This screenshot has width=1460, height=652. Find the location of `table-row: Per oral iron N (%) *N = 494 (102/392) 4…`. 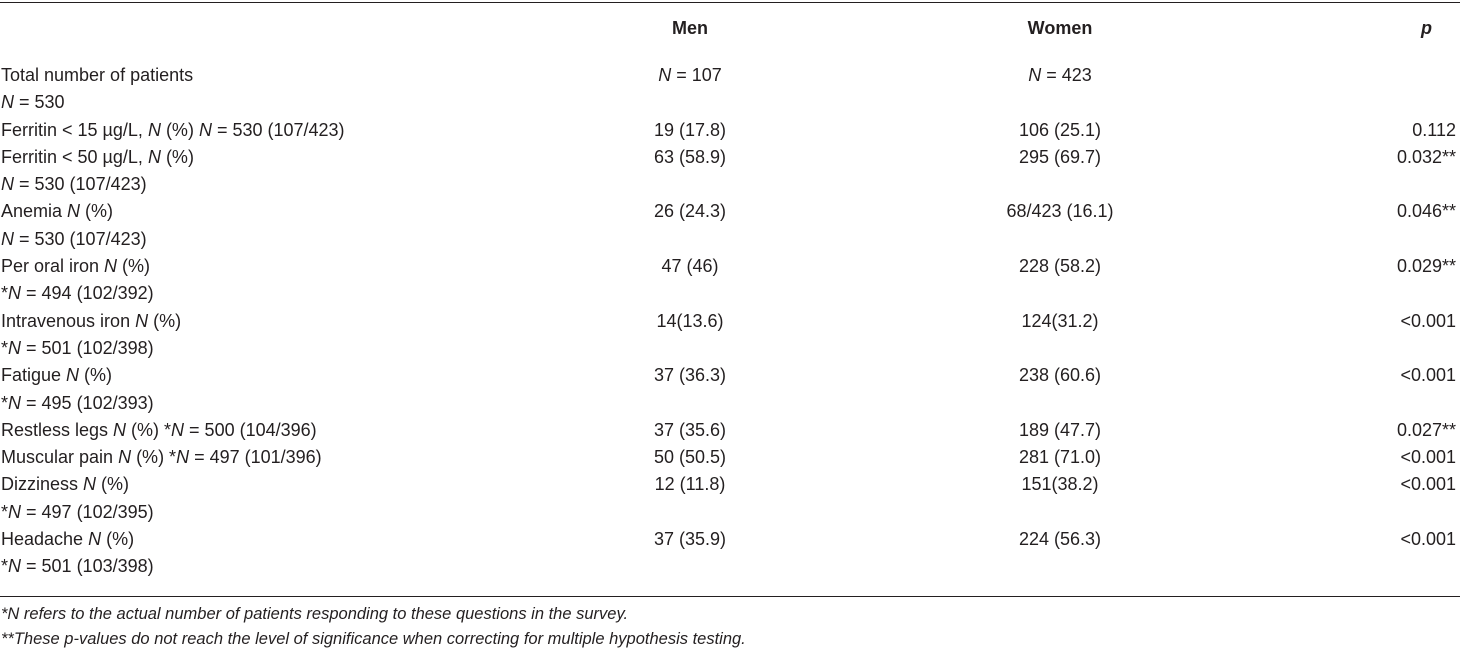

table-row: Per oral iron N (%) *N = 494 (102/392) 4… is located at coordinates (730, 280).